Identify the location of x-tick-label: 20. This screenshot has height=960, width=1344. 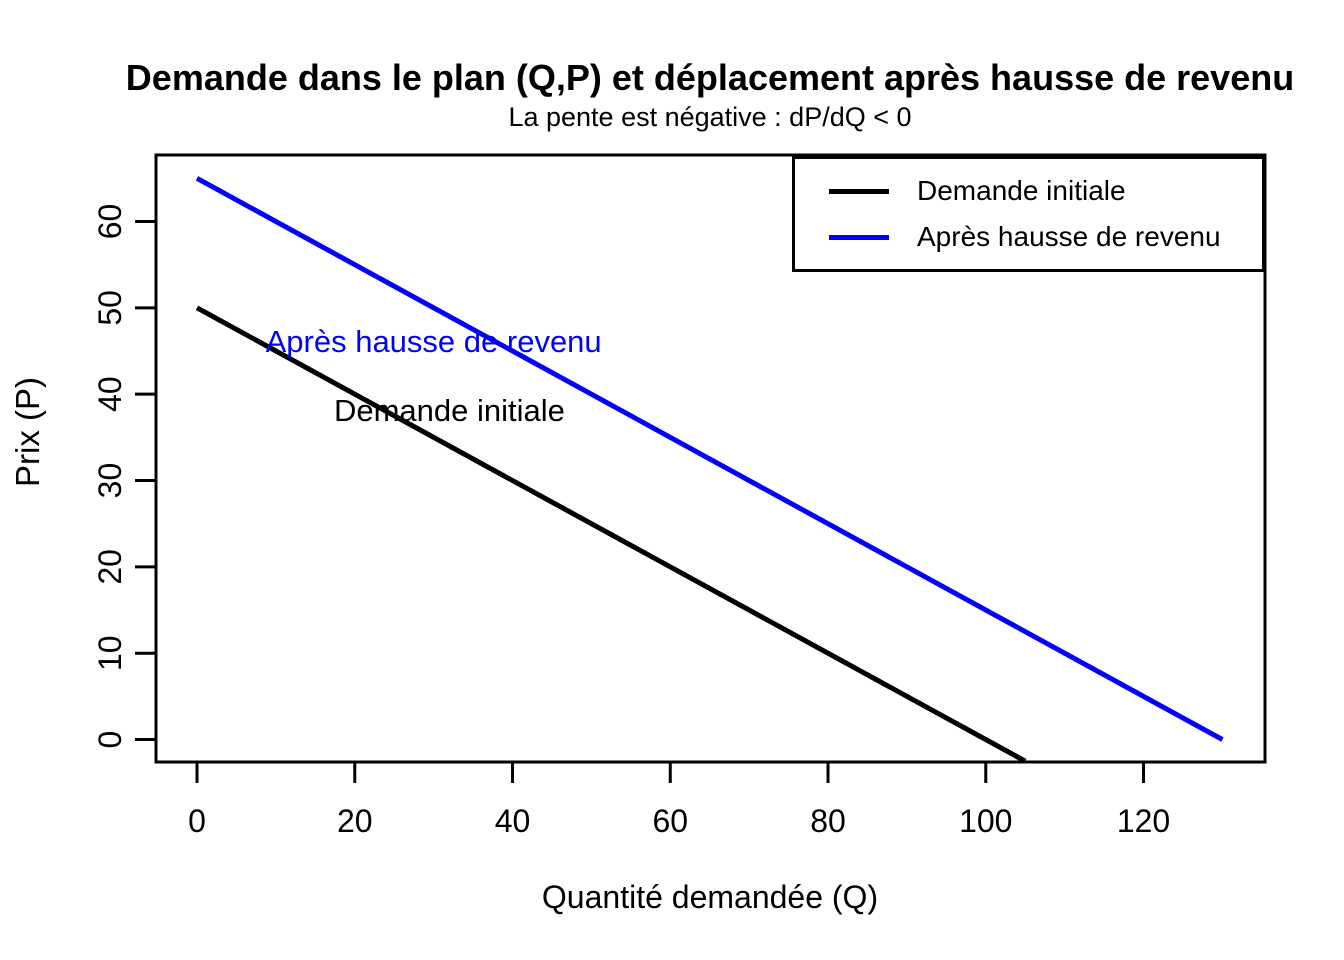
(355, 821).